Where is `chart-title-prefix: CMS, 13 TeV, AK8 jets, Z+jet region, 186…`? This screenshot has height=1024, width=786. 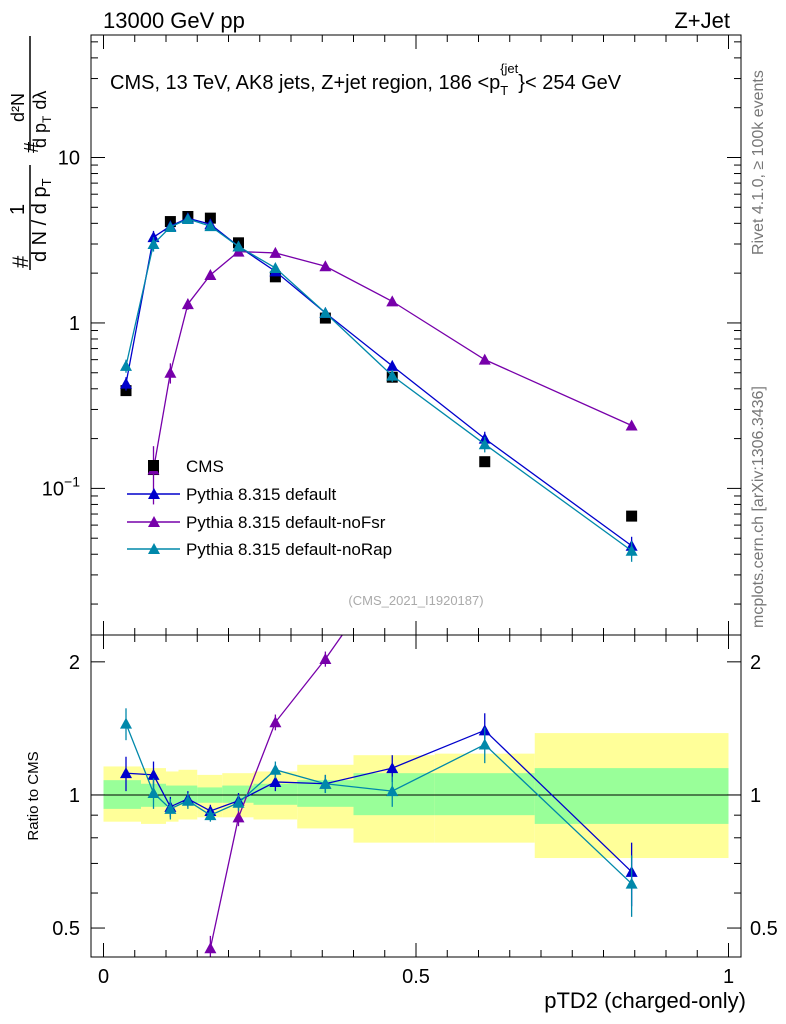 chart-title-prefix: CMS, 13 TeV, AK8 jets, Z+jet region, 186… is located at coordinates (305, 83).